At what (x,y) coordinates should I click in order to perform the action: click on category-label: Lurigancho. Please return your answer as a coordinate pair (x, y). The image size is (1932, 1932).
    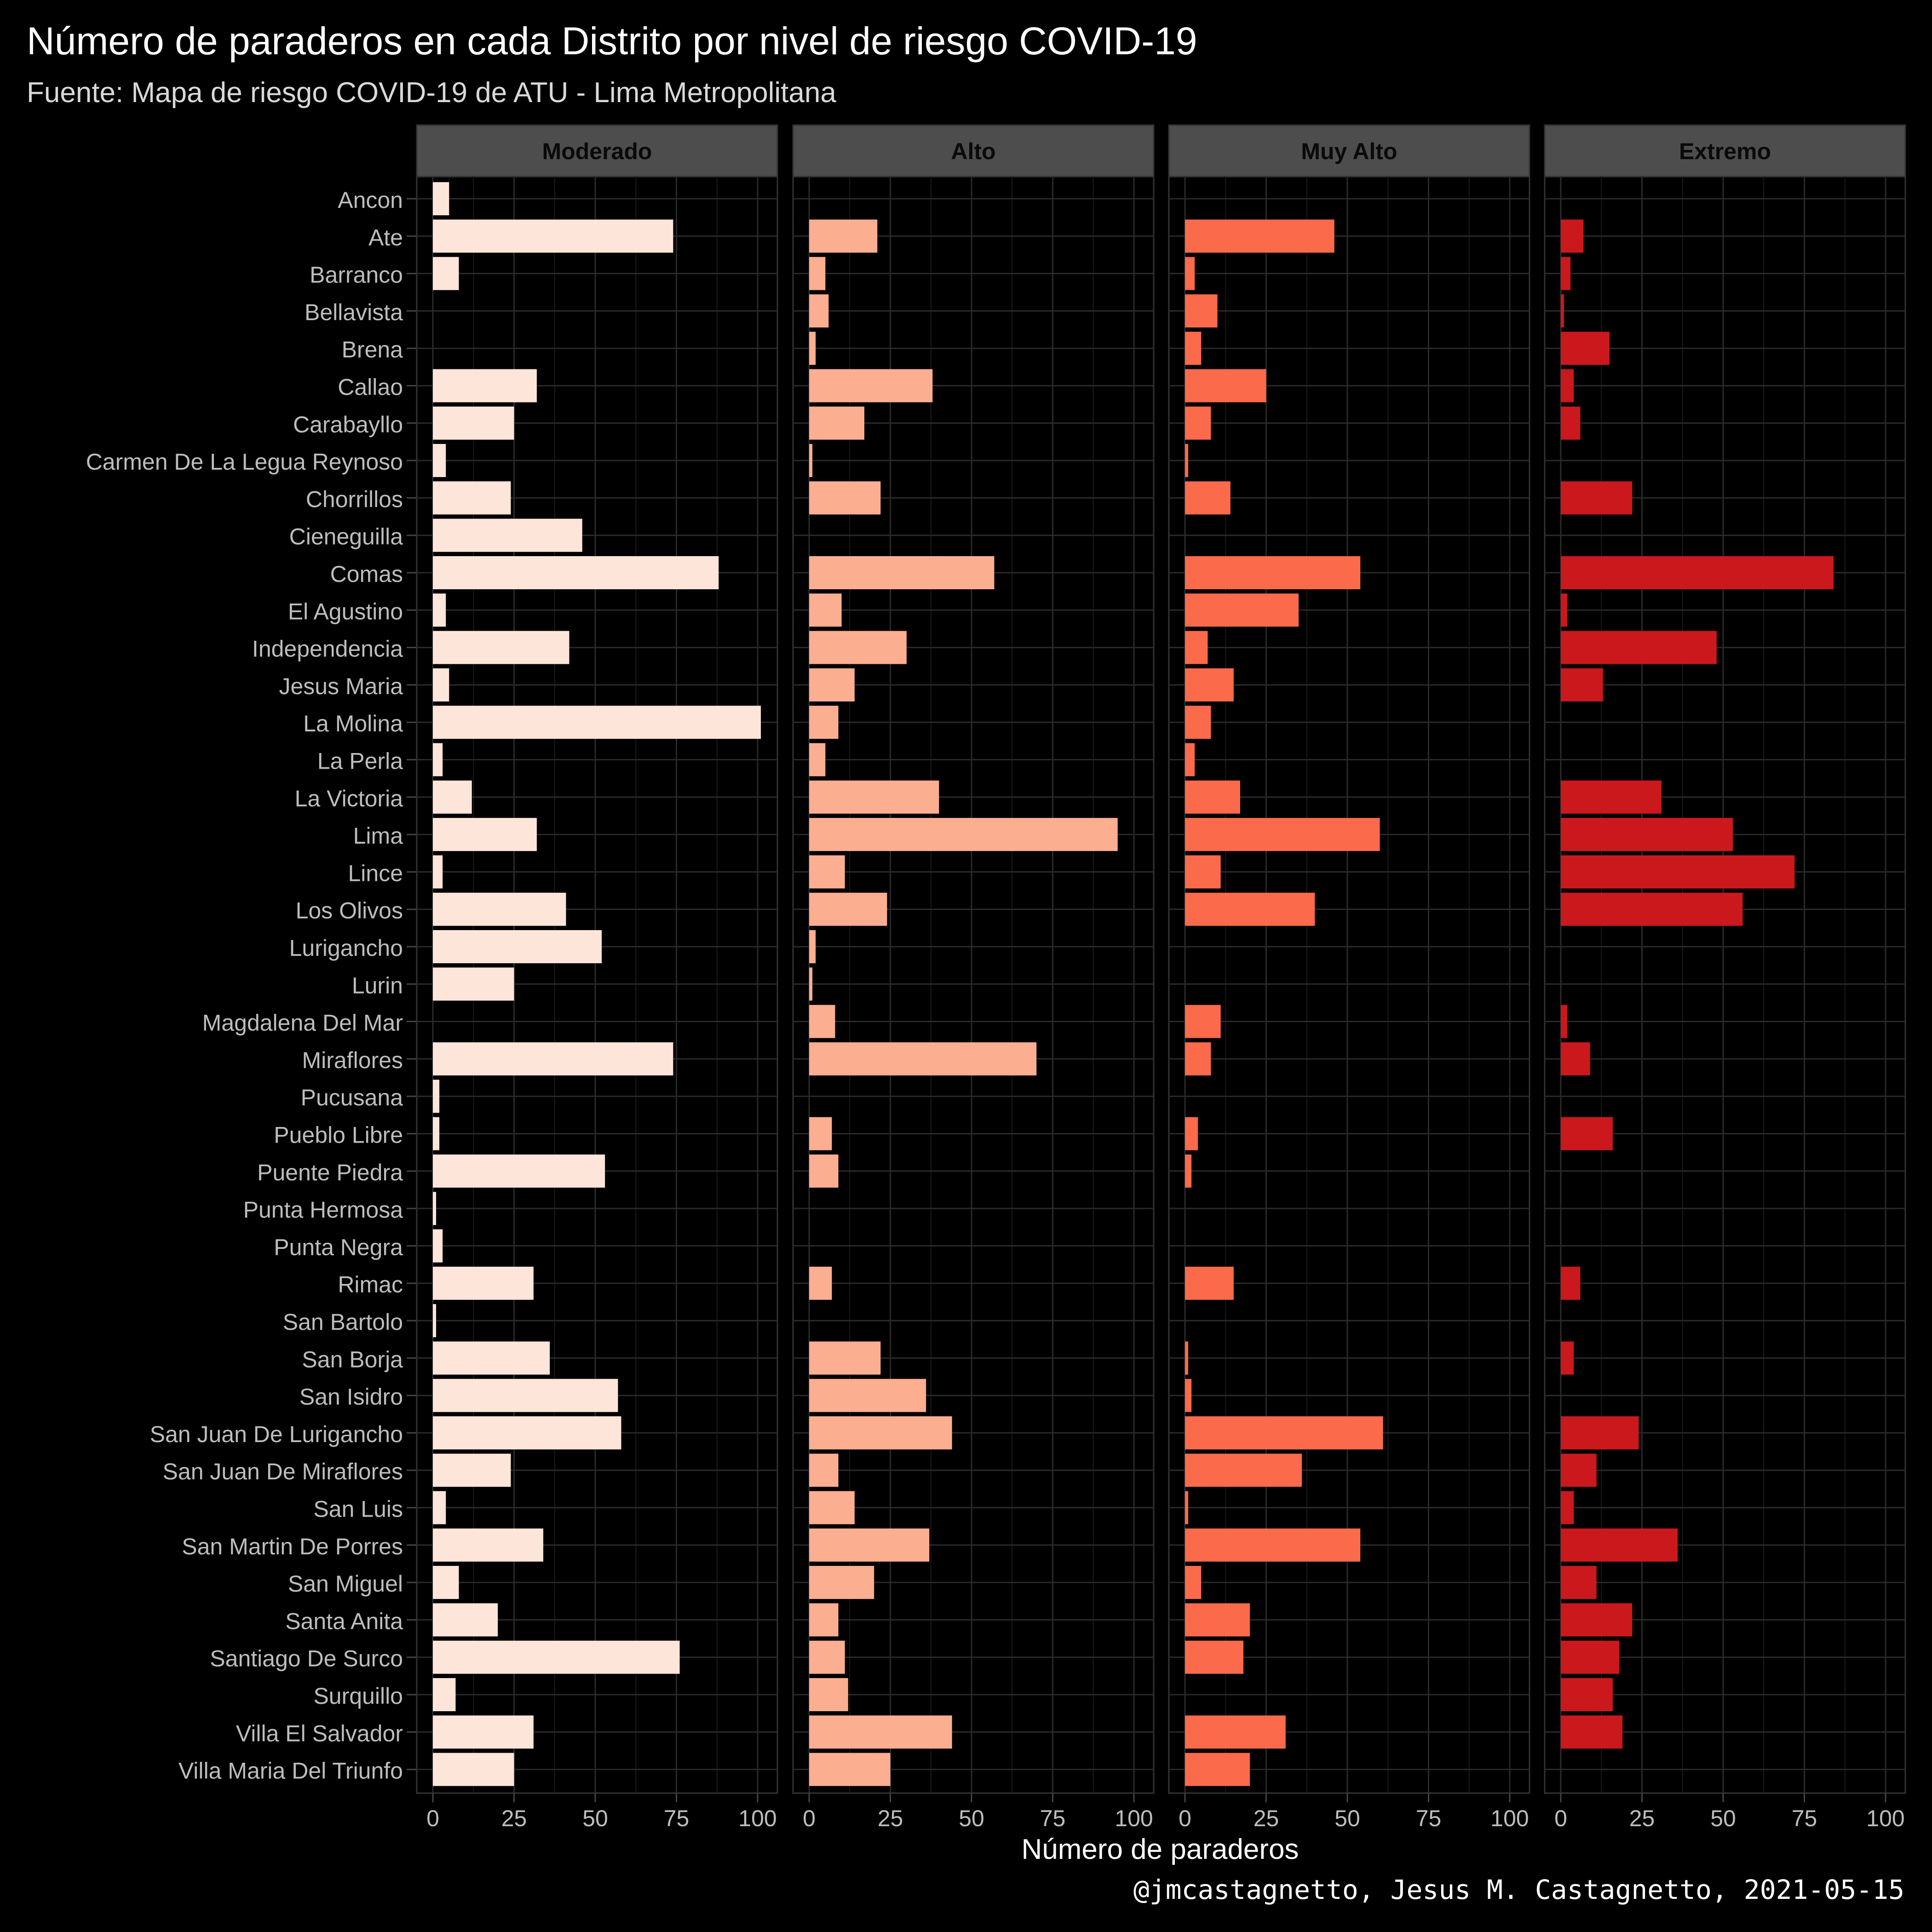
    Looking at the image, I should click on (346, 948).